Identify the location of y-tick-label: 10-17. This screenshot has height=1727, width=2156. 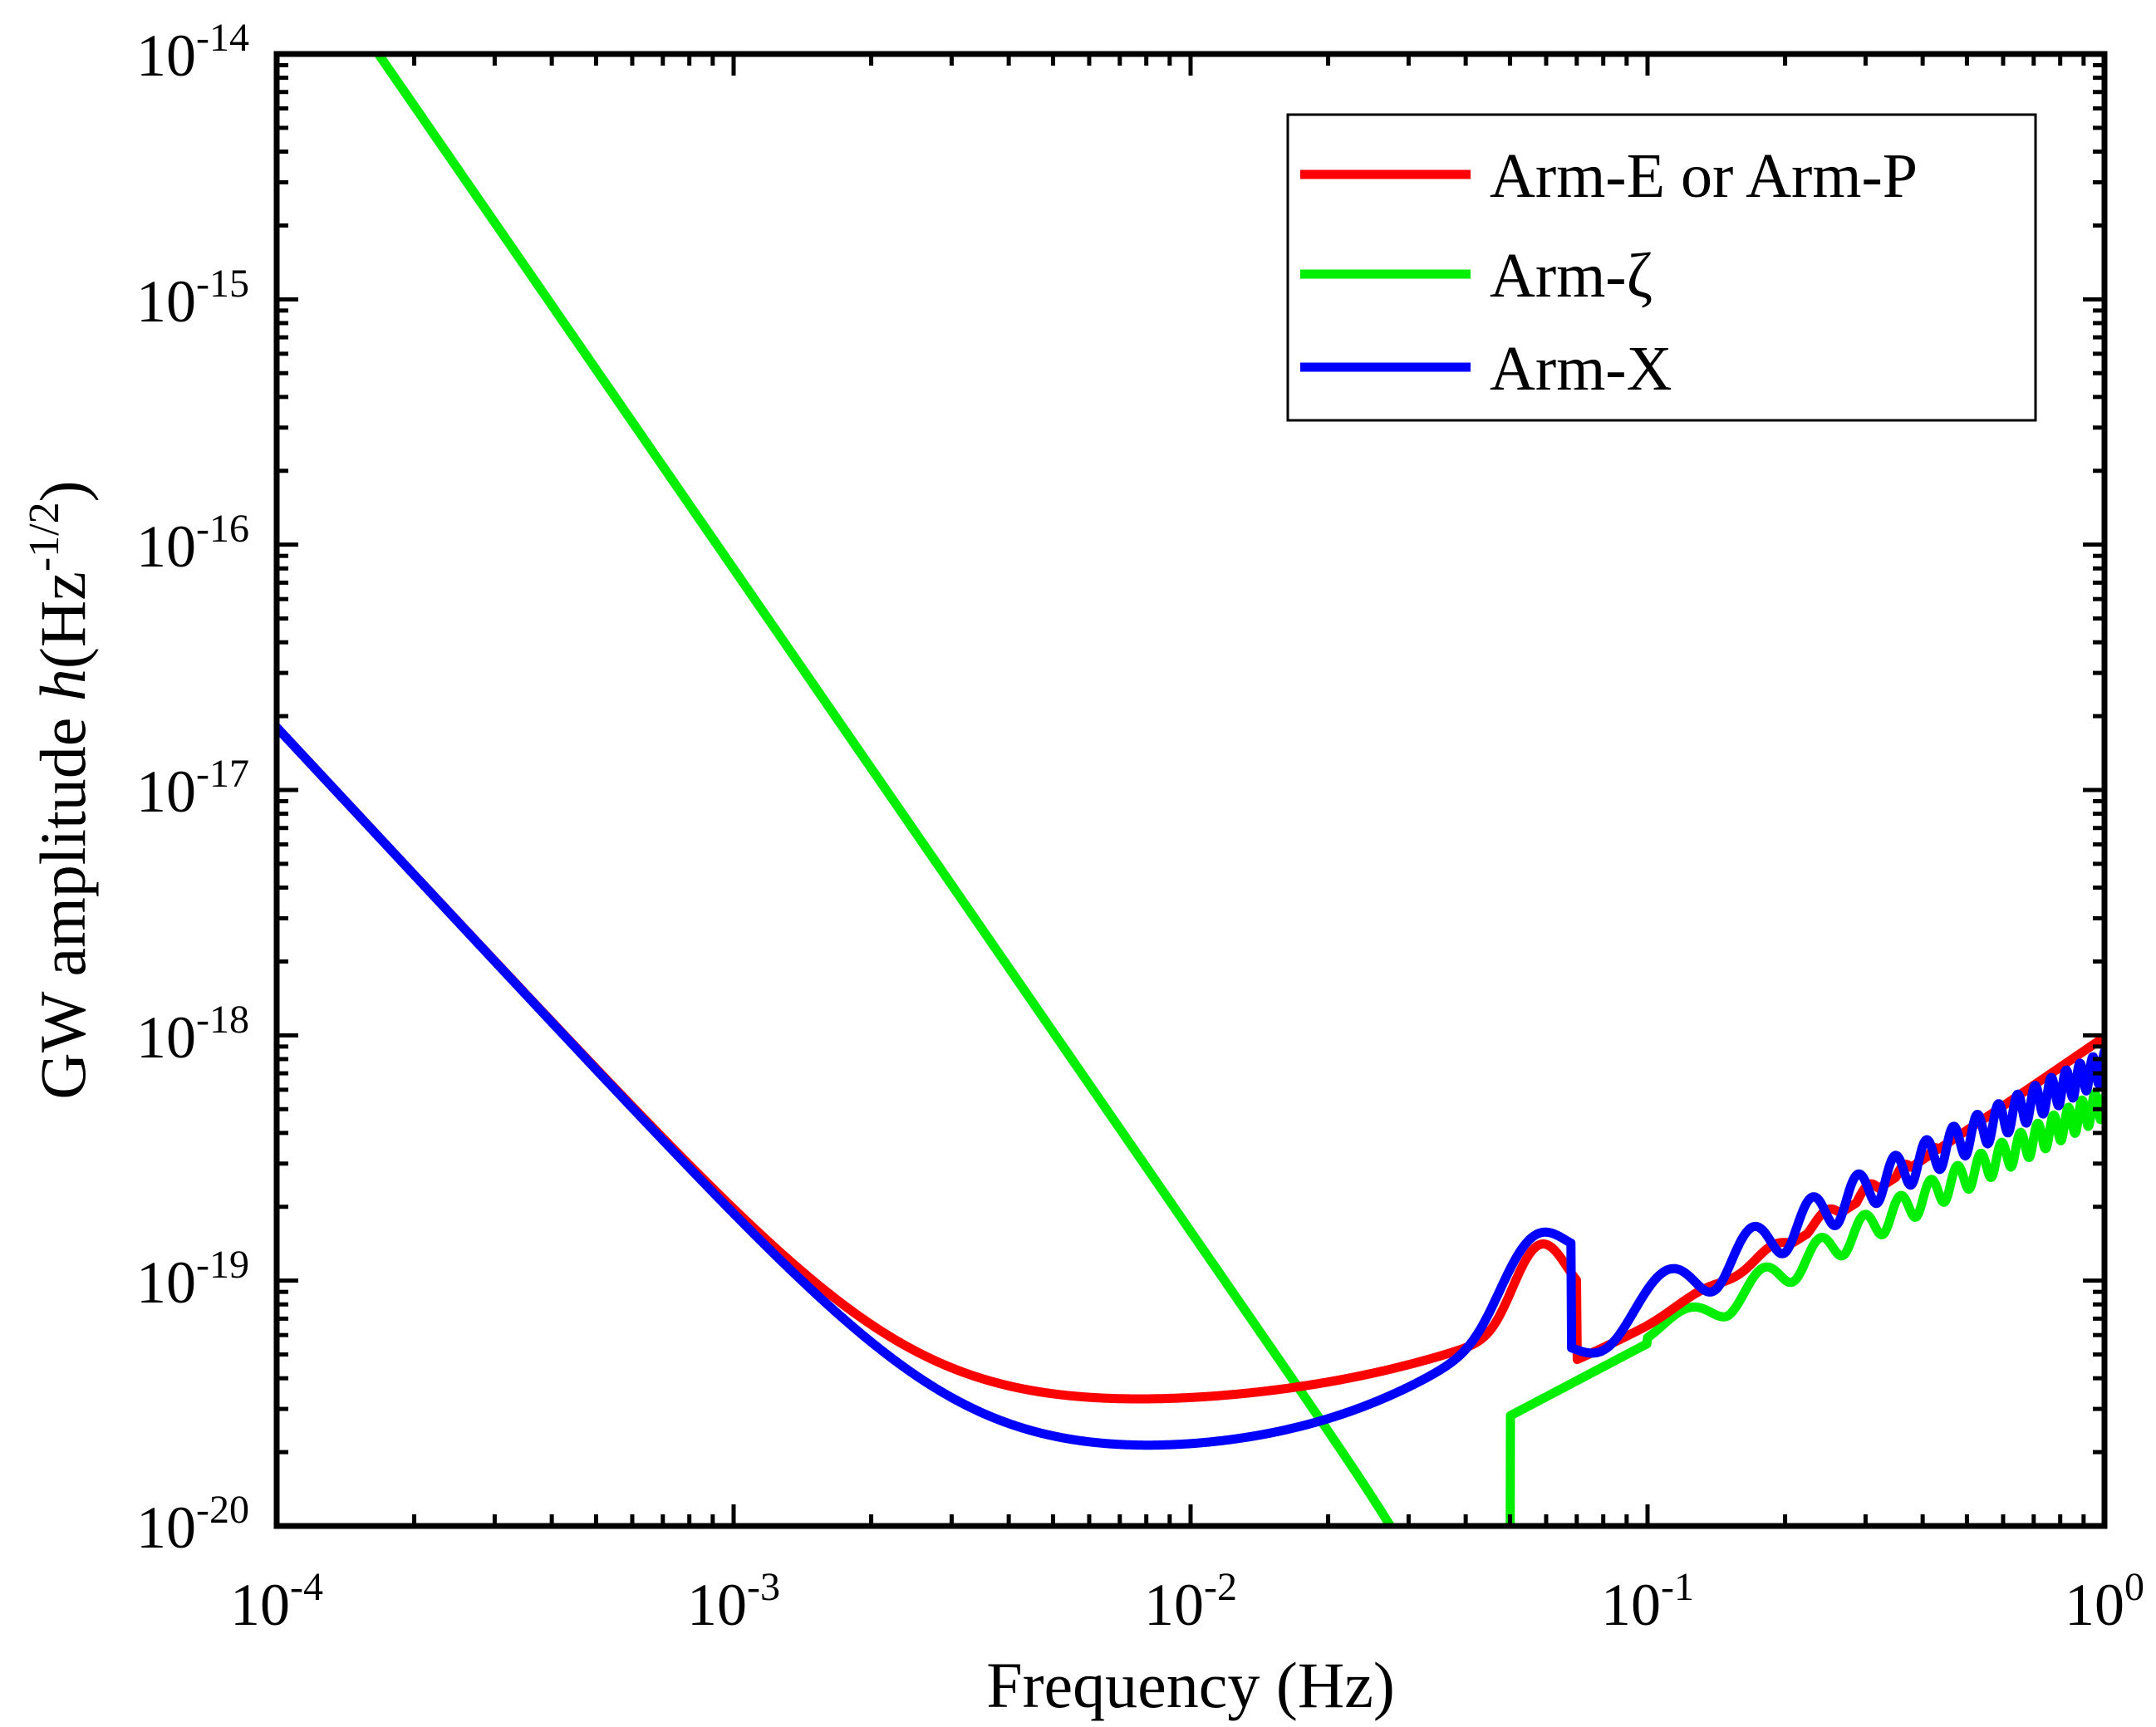
(192, 788).